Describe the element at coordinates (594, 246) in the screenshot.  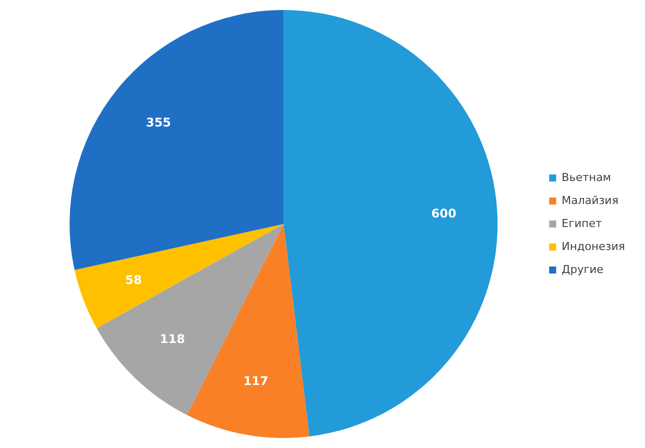
I see `legend-label: Индонезия` at that location.